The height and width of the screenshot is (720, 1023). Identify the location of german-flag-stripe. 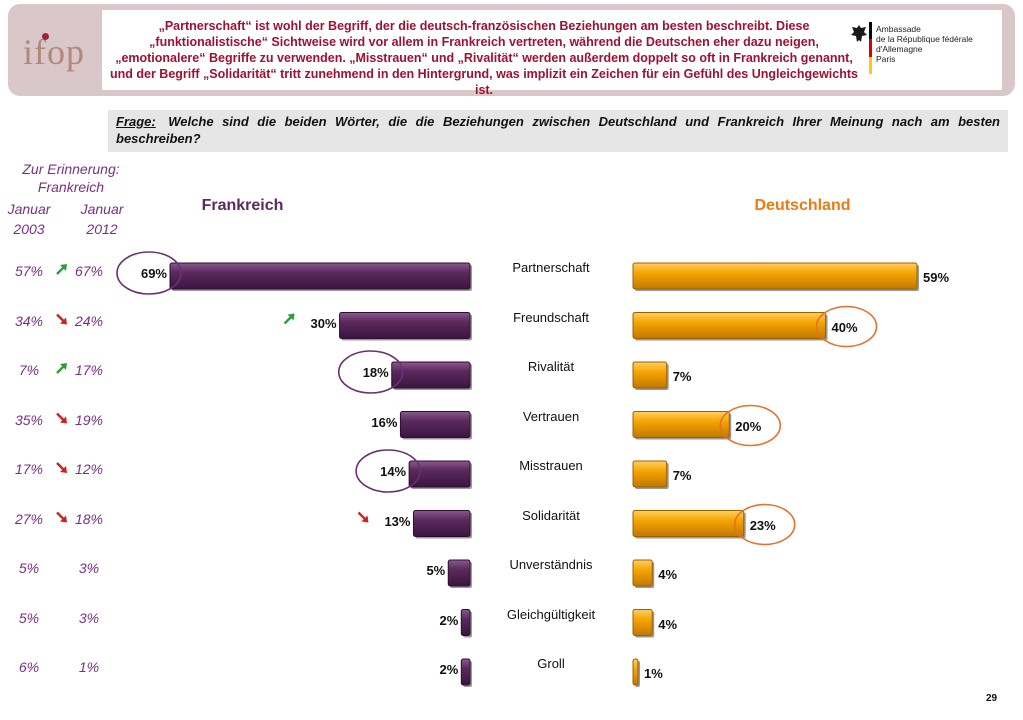
(870, 48).